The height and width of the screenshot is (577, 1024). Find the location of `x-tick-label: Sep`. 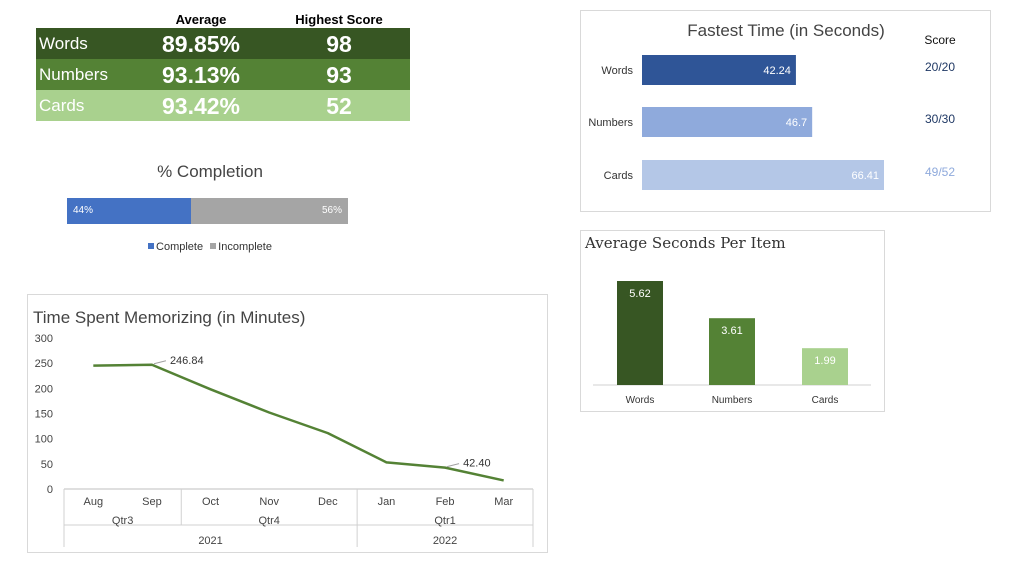

x-tick-label: Sep is located at coordinates (152, 502).